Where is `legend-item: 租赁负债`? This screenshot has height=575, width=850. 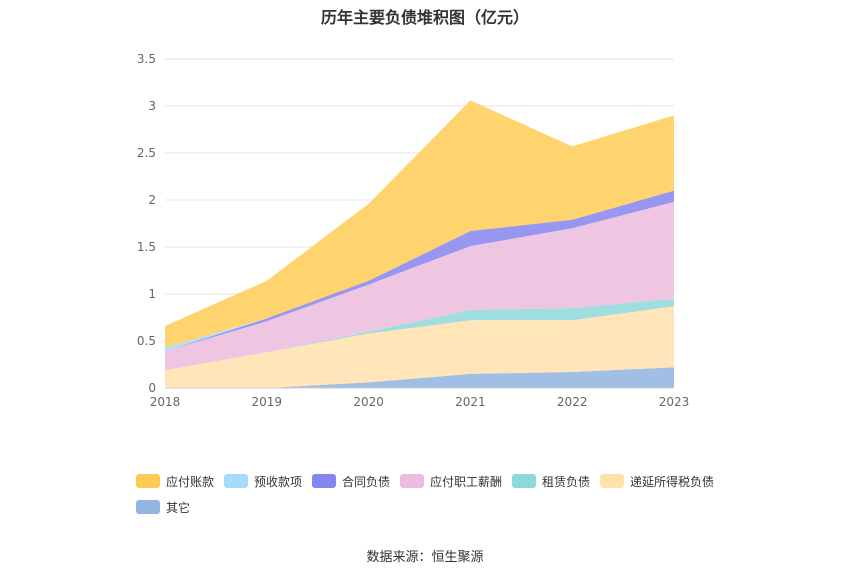 legend-item: 租赁负债 is located at coordinates (551, 481).